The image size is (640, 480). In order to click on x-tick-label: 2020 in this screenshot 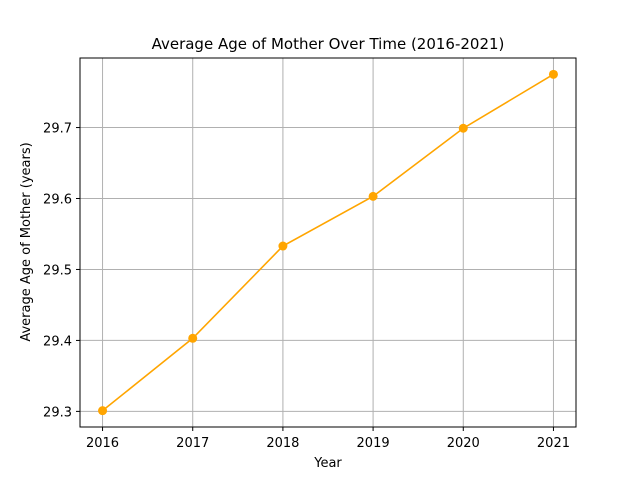, I will do `click(463, 443)`.